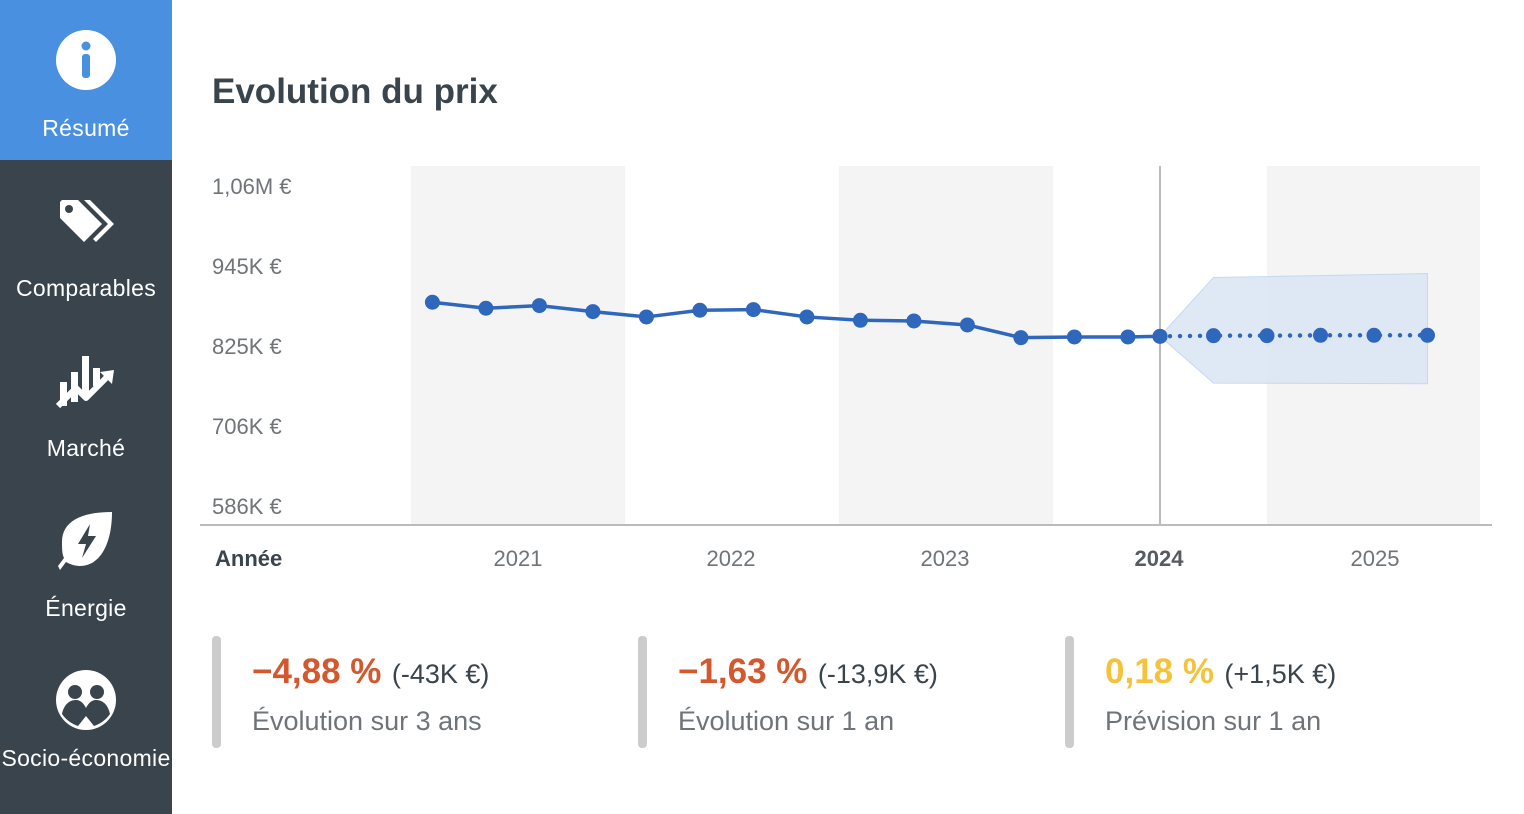  I want to click on stat-1-year-evolution: −1,63 % (-13,9K €) Évolution sur 1 an, so click(838, 692).